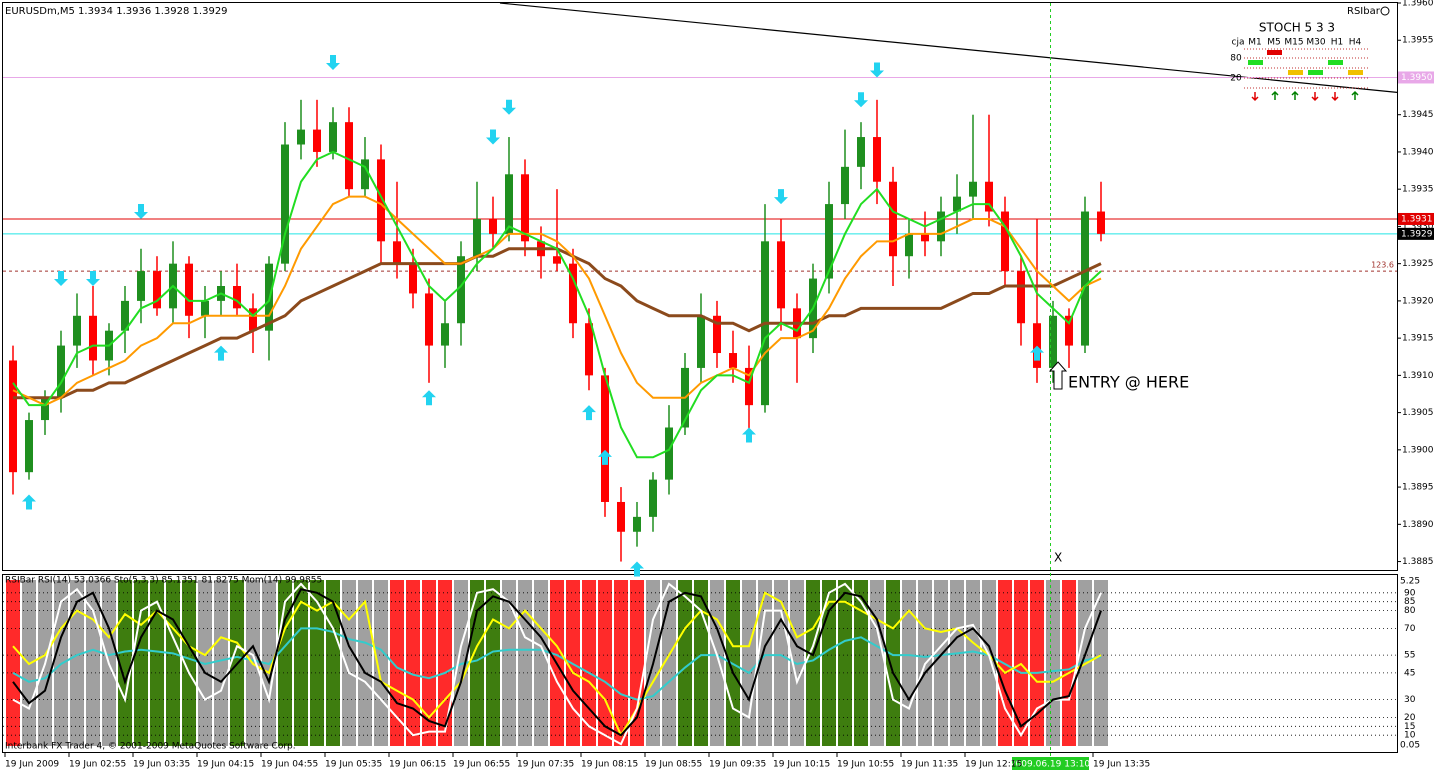 Image resolution: width=1434 pixels, height=772 pixels. I want to click on x-tick-label: 19 Jun 04:15, so click(225, 765).